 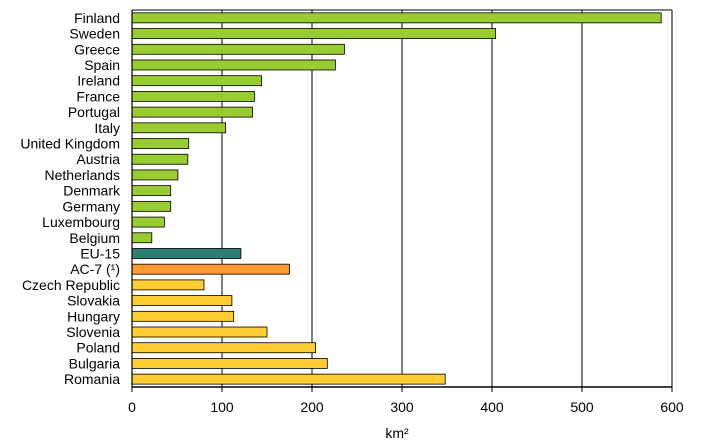 What do you see at coordinates (102, 65) in the screenshot?
I see `category-label-3: Spain` at bounding box center [102, 65].